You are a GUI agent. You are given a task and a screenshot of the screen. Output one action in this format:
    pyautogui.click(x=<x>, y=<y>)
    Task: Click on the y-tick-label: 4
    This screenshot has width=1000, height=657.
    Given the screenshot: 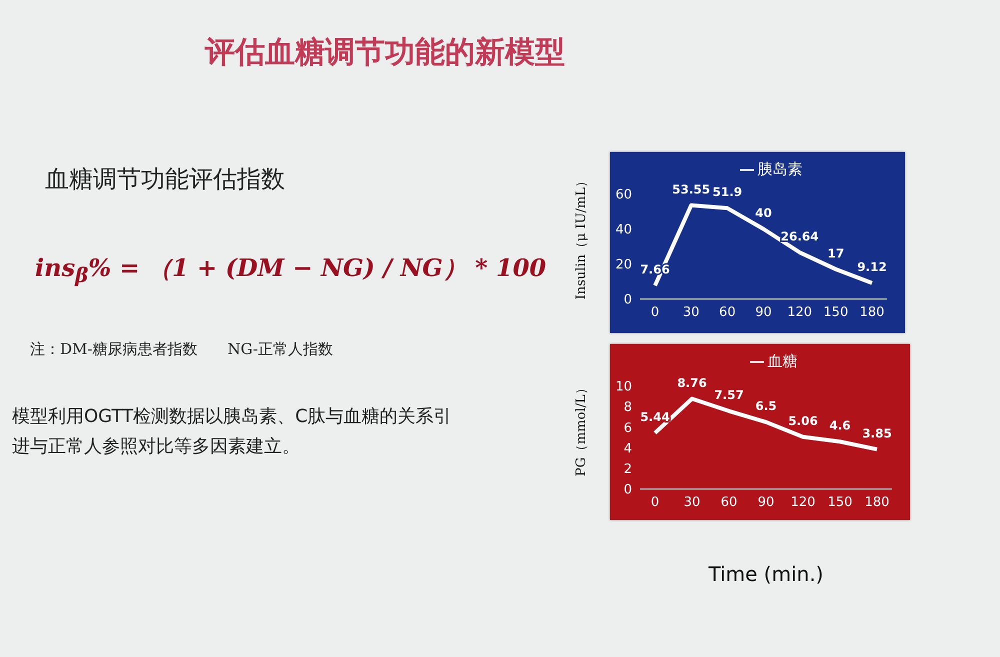 What is the action you would take?
    pyautogui.click(x=628, y=448)
    